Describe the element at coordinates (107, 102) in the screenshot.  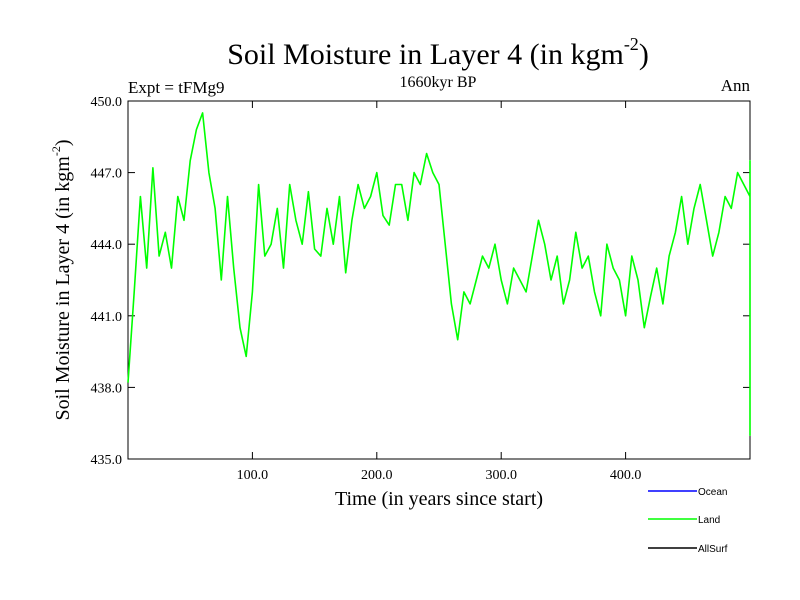
I see `y-tick-label: 450.0` at that location.